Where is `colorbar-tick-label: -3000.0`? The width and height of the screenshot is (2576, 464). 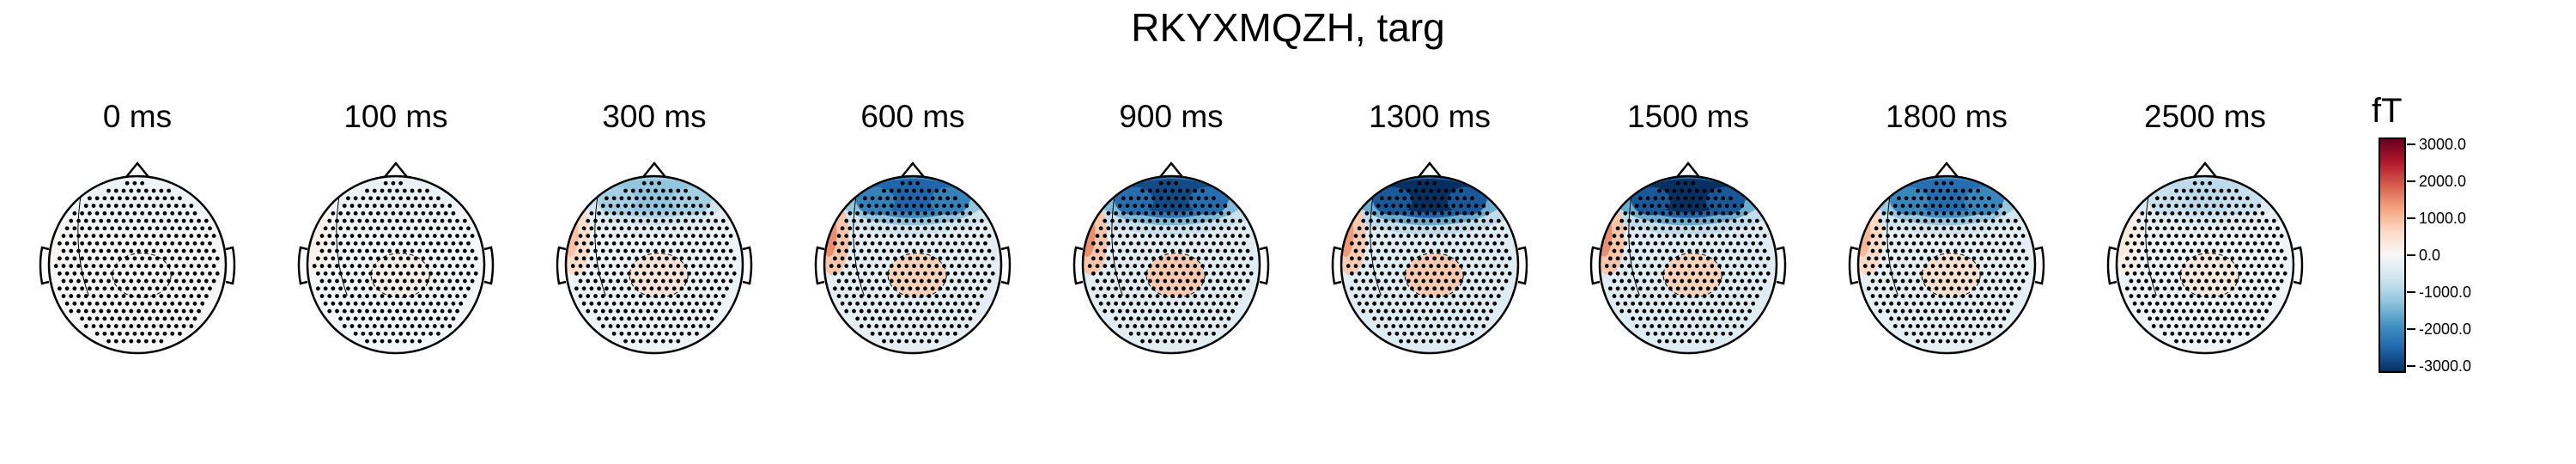
colorbar-tick-label: -3000.0 is located at coordinates (2445, 366).